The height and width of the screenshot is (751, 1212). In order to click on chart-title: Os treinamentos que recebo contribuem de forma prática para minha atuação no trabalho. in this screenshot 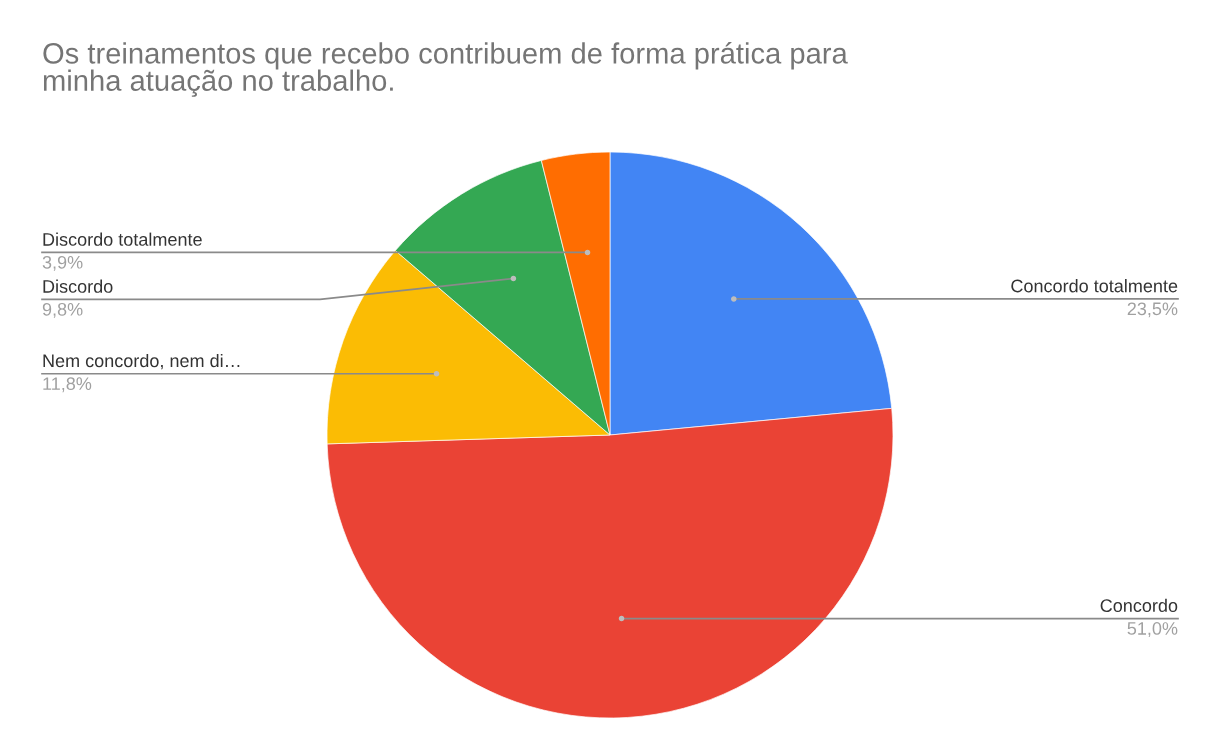, I will do `click(445, 69)`.